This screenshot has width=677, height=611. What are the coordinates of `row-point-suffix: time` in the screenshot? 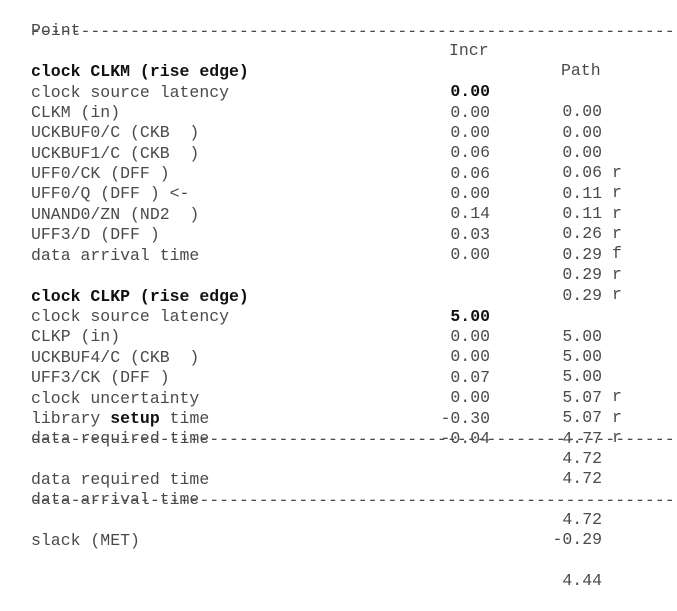 It's located at (184, 418).